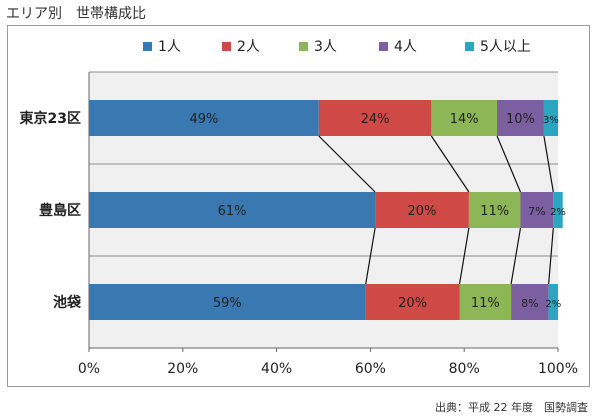  I want to click on legend-label: 1人, so click(169, 47).